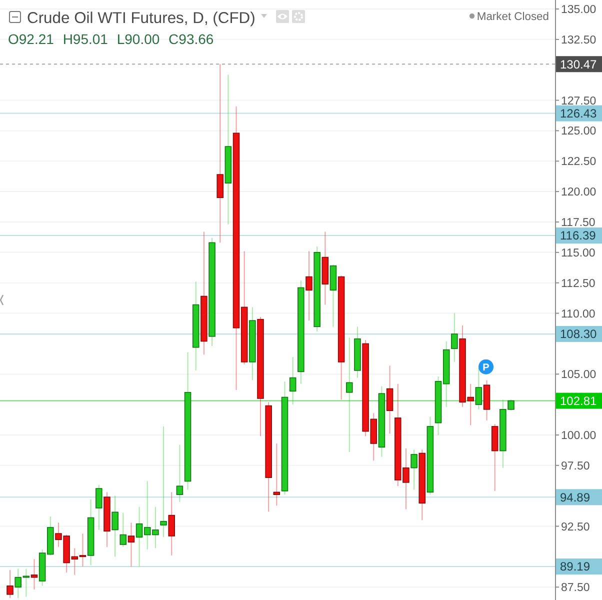 This screenshot has width=602, height=600. What do you see at coordinates (579, 334) in the screenshot?
I see `ref-line-label: 108.30` at bounding box center [579, 334].